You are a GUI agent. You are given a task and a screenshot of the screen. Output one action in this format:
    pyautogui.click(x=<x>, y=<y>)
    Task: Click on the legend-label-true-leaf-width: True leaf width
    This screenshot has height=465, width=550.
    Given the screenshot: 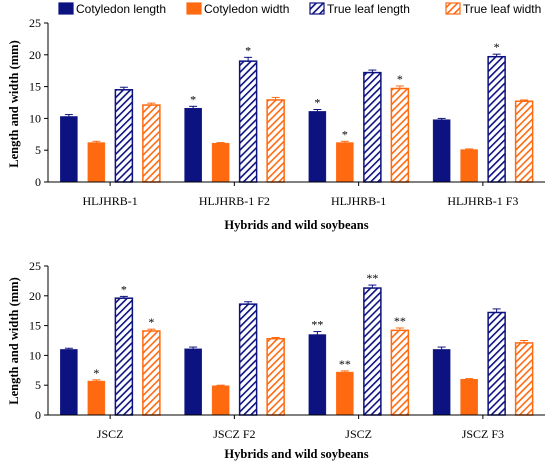 What is the action you would take?
    pyautogui.click(x=502, y=9)
    